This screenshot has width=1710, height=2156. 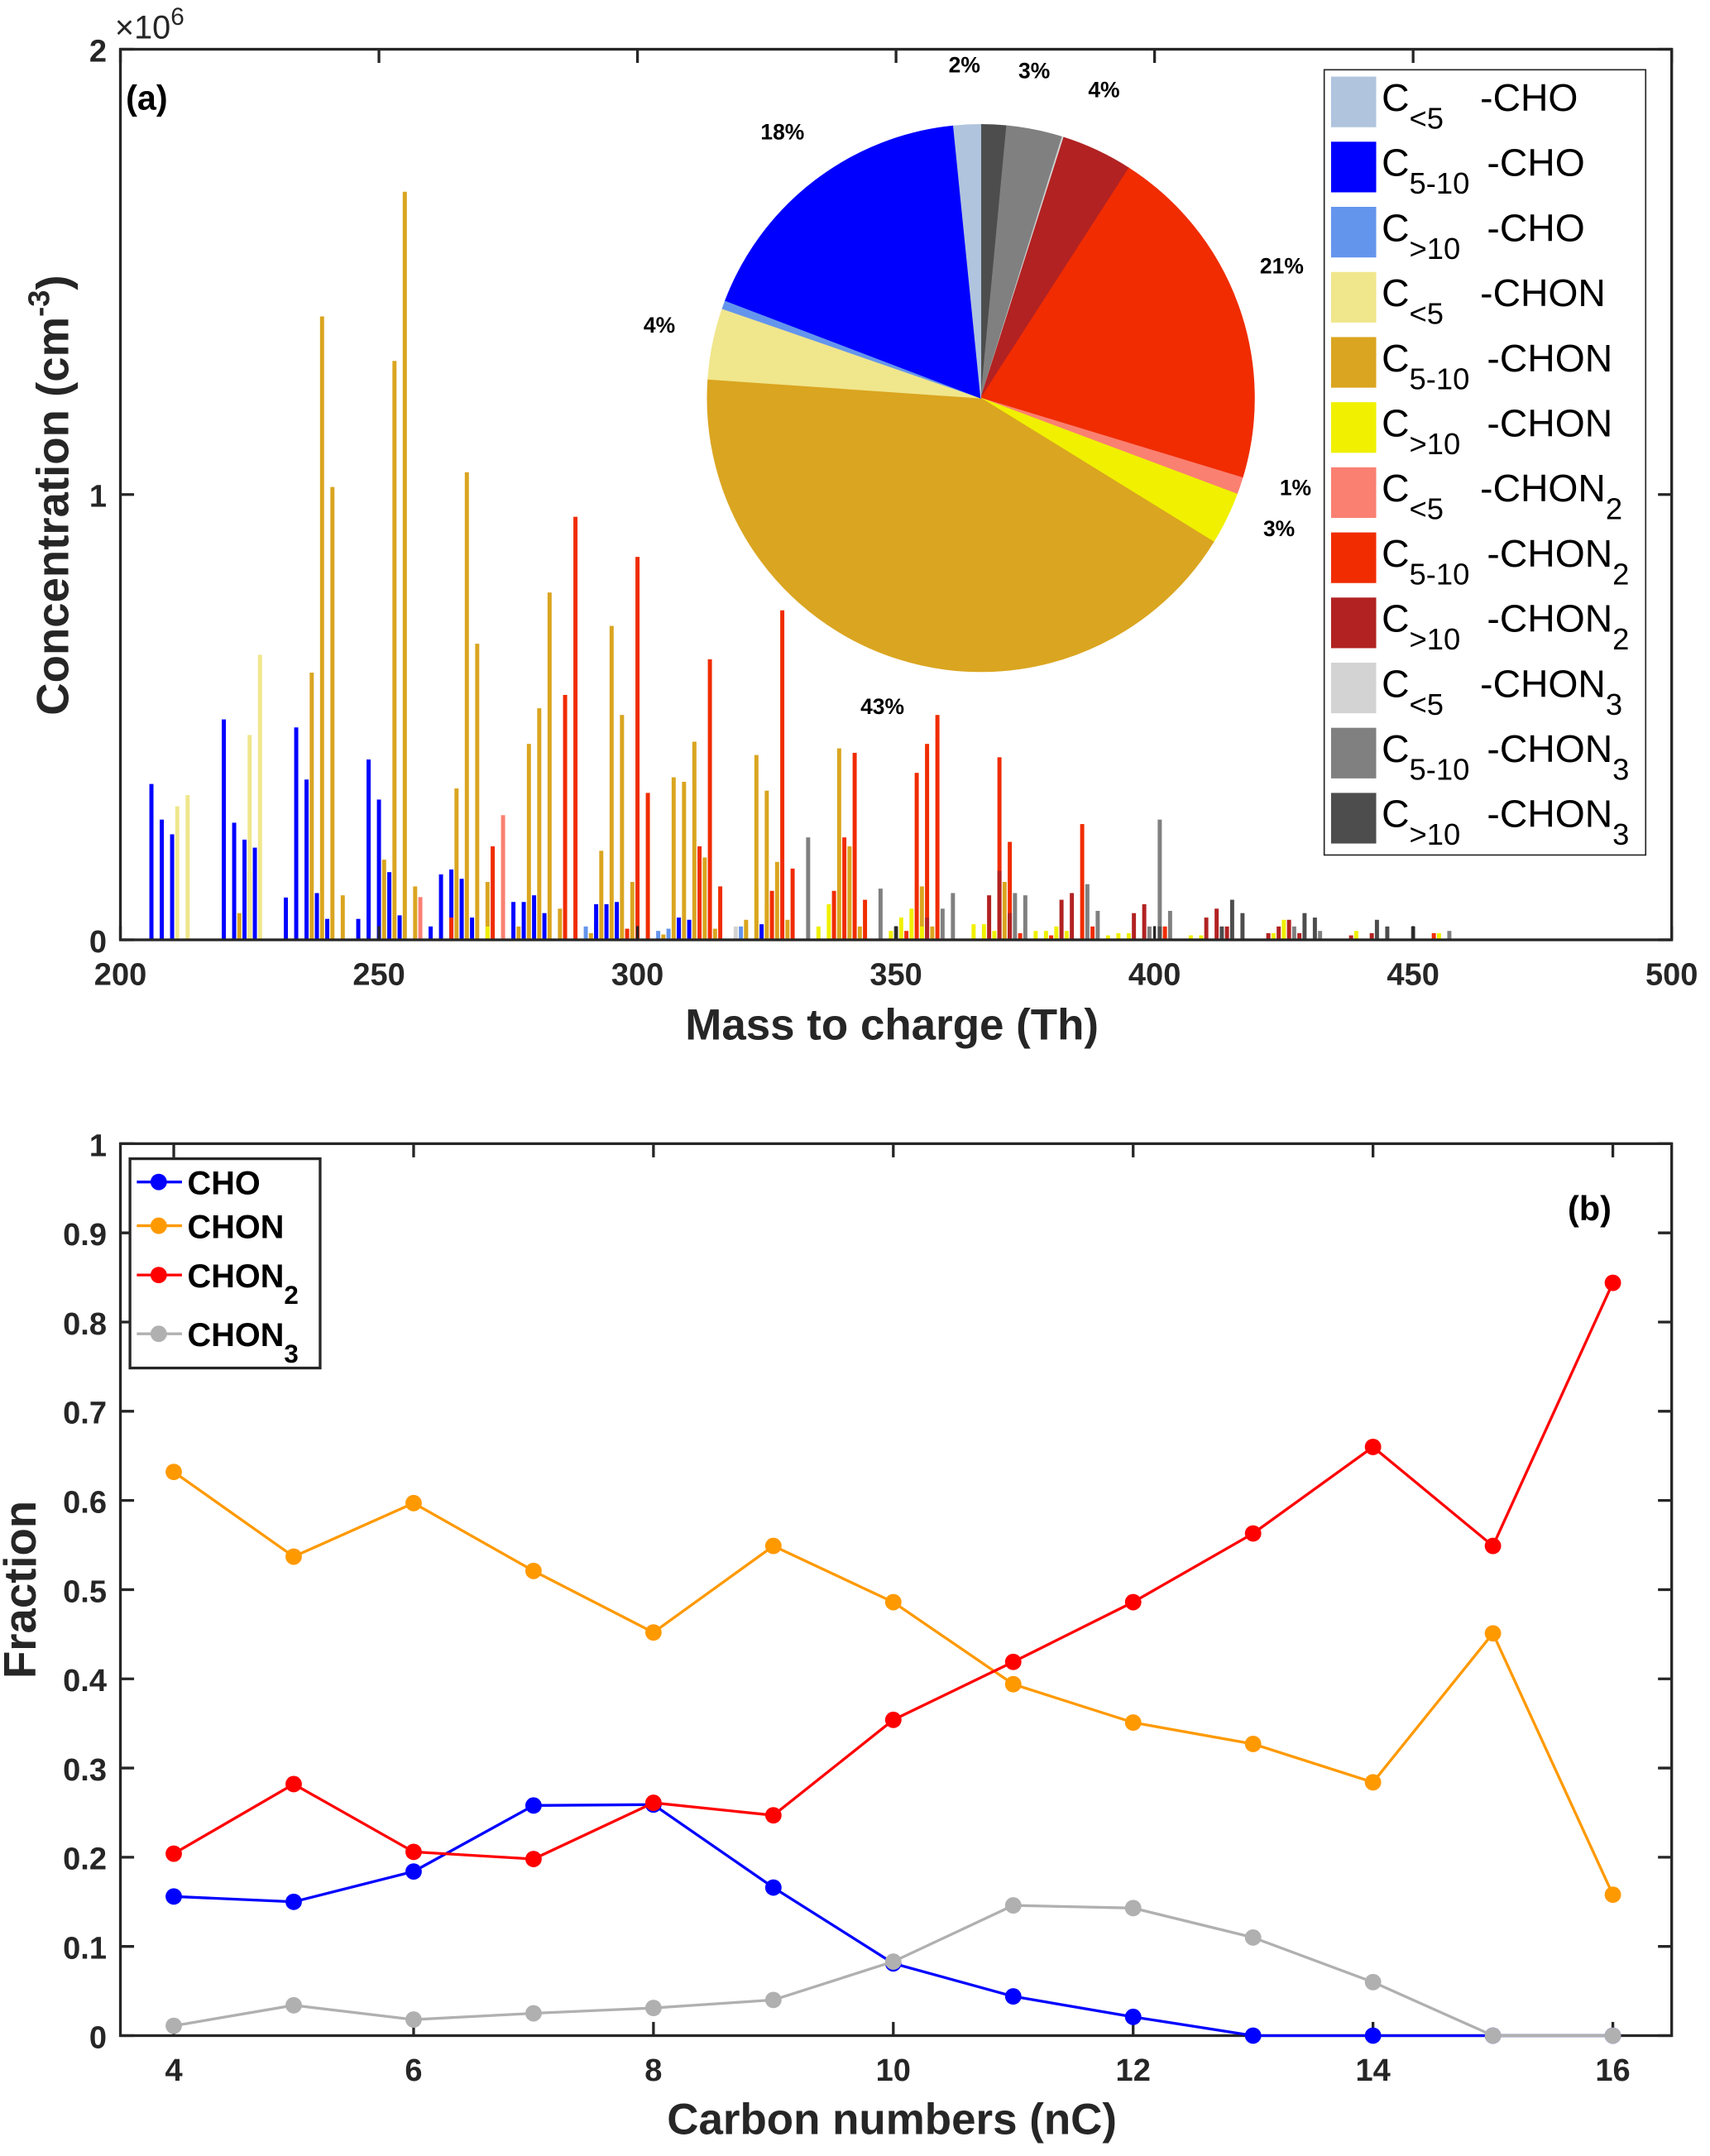 What do you see at coordinates (1535, 162) in the screenshot?
I see `legend-label-suffix: -CHO` at bounding box center [1535, 162].